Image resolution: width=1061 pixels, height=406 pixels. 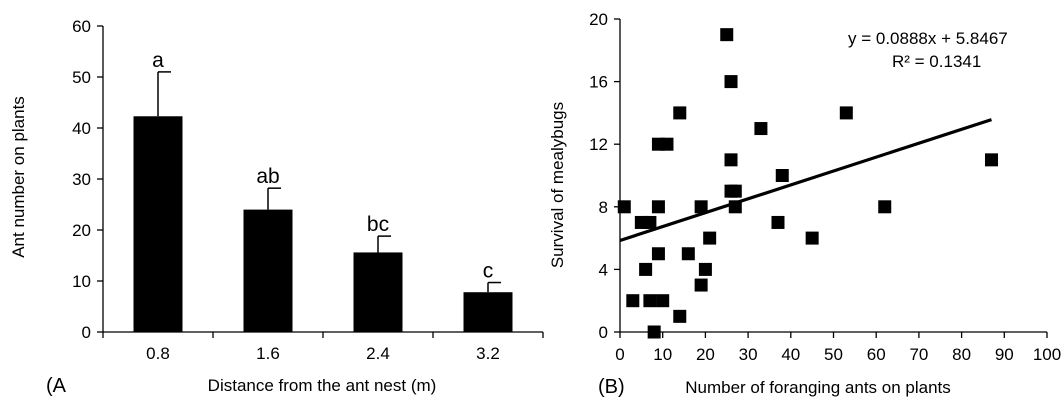 What do you see at coordinates (81, 281) in the screenshot?
I see `chart-a-y-tick-label: 10` at bounding box center [81, 281].